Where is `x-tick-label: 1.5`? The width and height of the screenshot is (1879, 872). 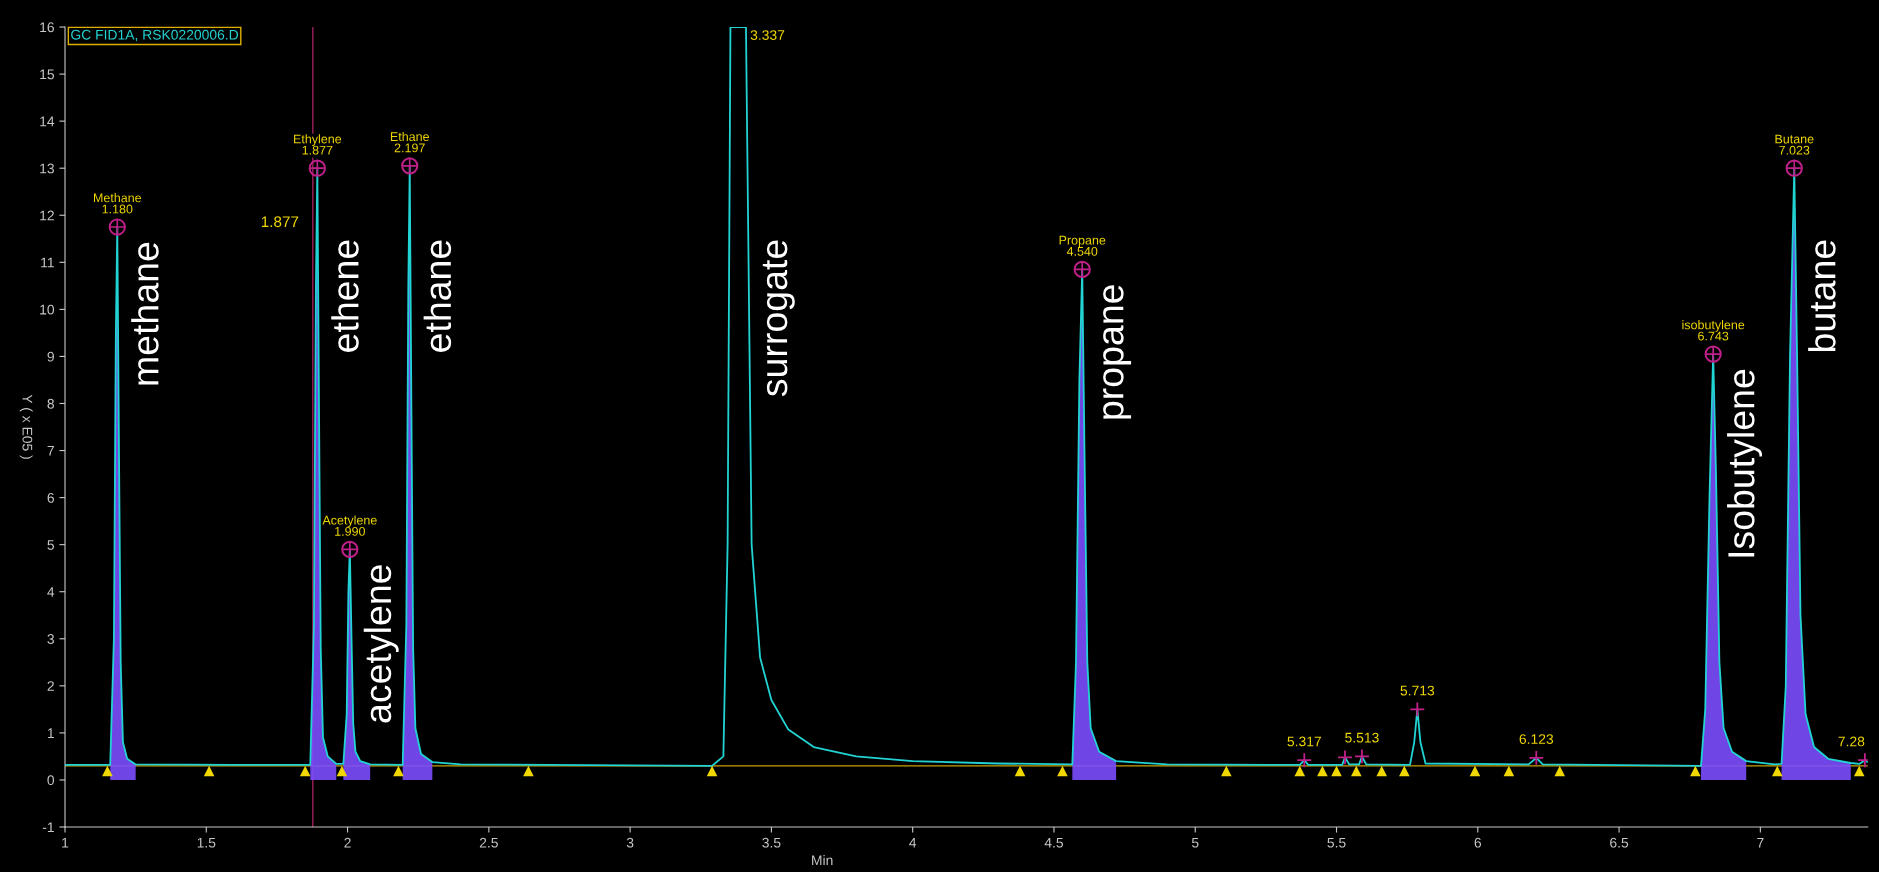
x-tick-label: 1.5 is located at coordinates (206, 842).